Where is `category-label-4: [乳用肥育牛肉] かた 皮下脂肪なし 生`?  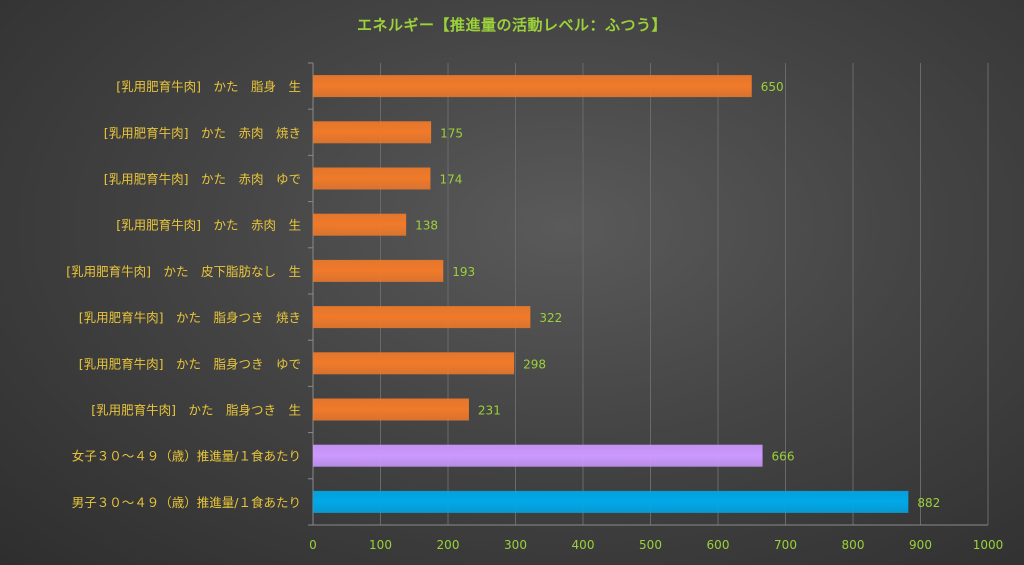
category-label-4: [乳用肥育牛肉] かた 皮下脂肪なし 生 is located at coordinates (183, 271).